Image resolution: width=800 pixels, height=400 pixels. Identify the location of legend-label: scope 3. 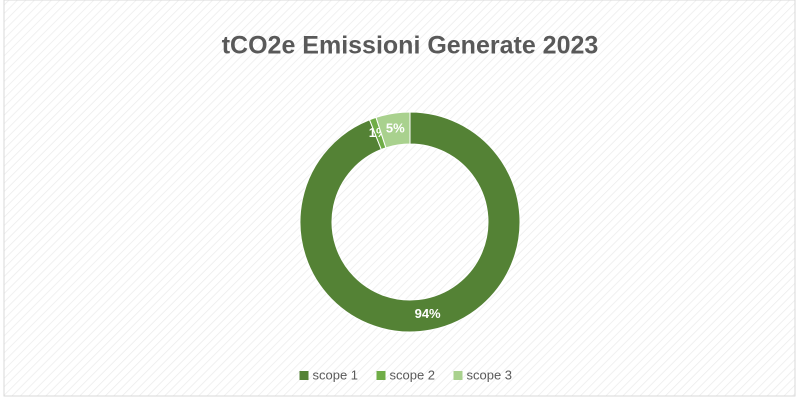
(490, 374).